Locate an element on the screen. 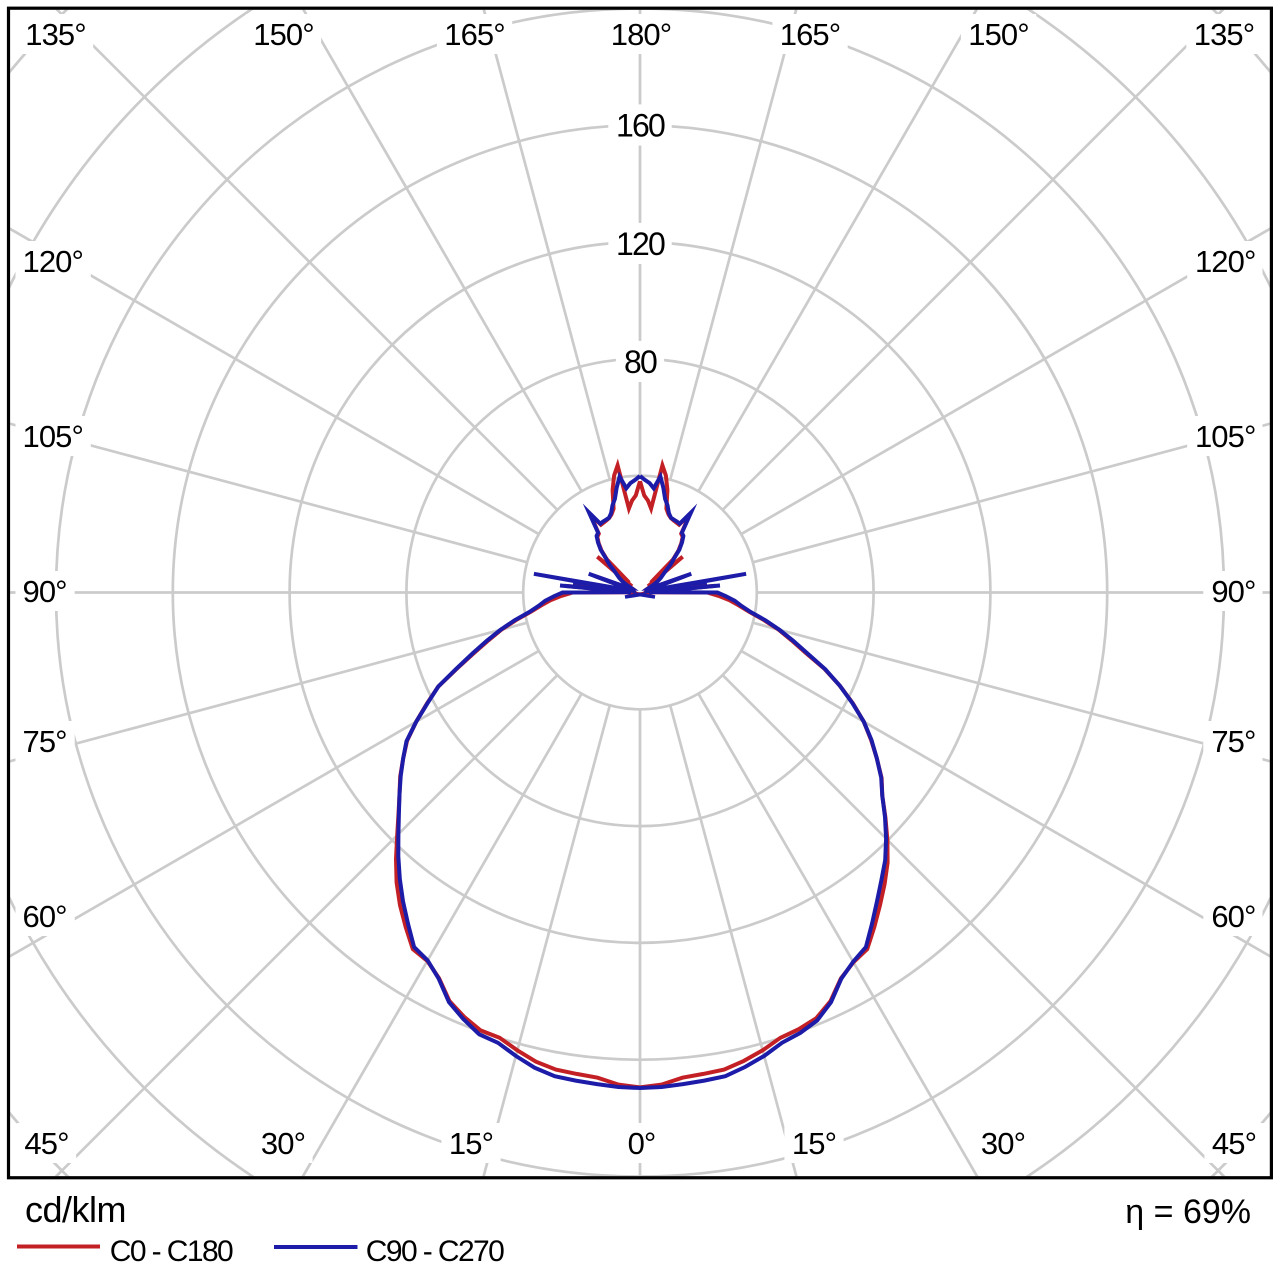 The width and height of the screenshot is (1280, 1285). svg-text: C0 - C180 is located at coordinates (171, 1251).